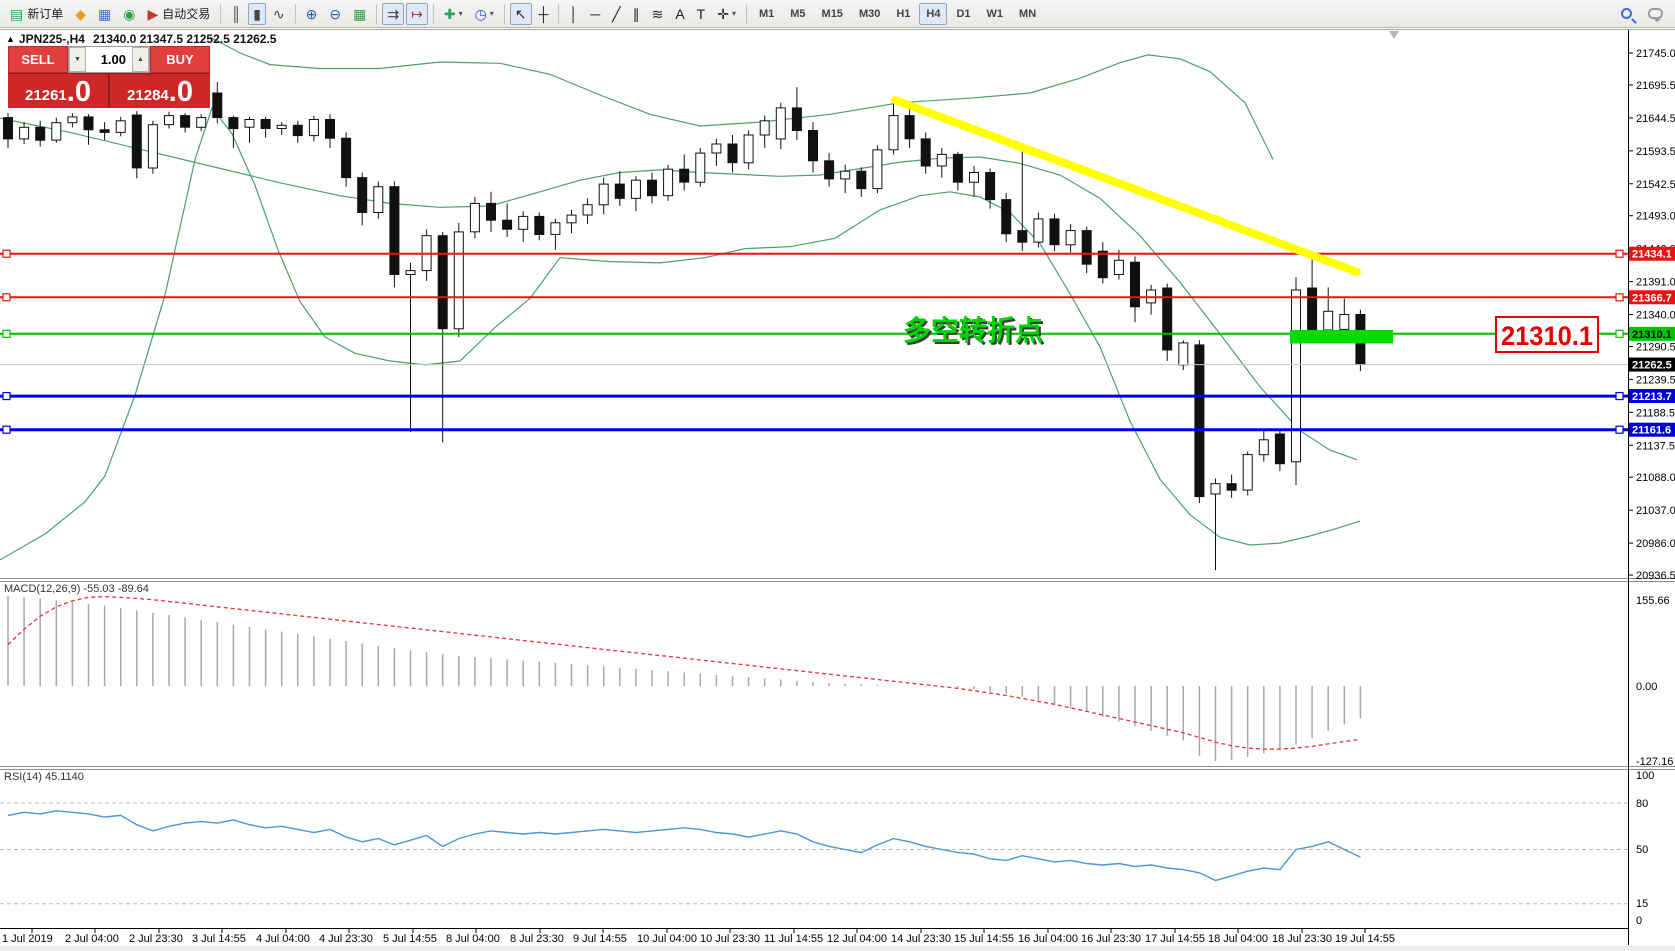  I want to click on channel-tool-icon: ∥, so click(636, 13).